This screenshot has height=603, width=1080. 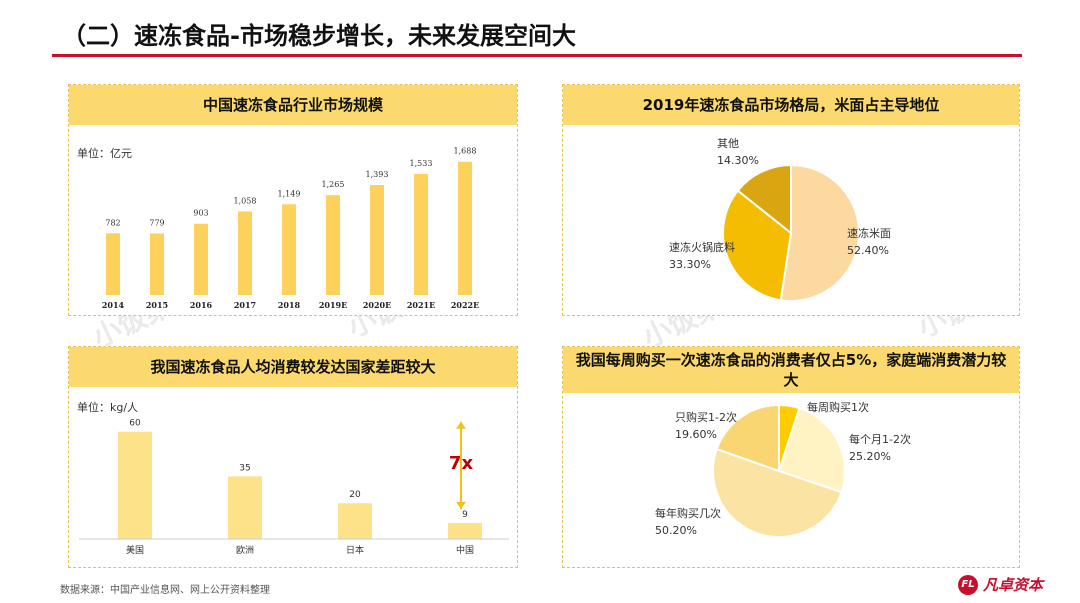 What do you see at coordinates (690, 264) in the screenshot?
I see `share-slice-value: 33.30%` at bounding box center [690, 264].